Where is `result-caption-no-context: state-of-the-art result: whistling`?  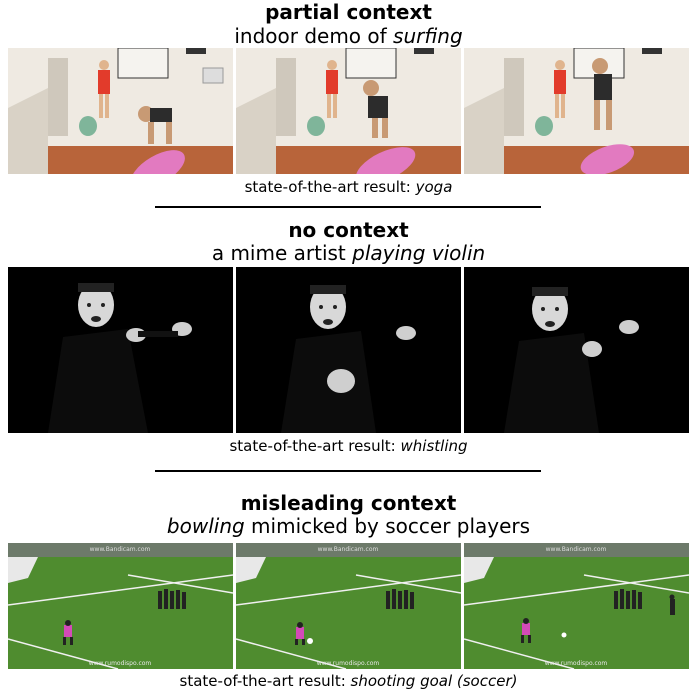 result-caption-no-context: state-of-the-art result: whistling is located at coordinates (348, 446).